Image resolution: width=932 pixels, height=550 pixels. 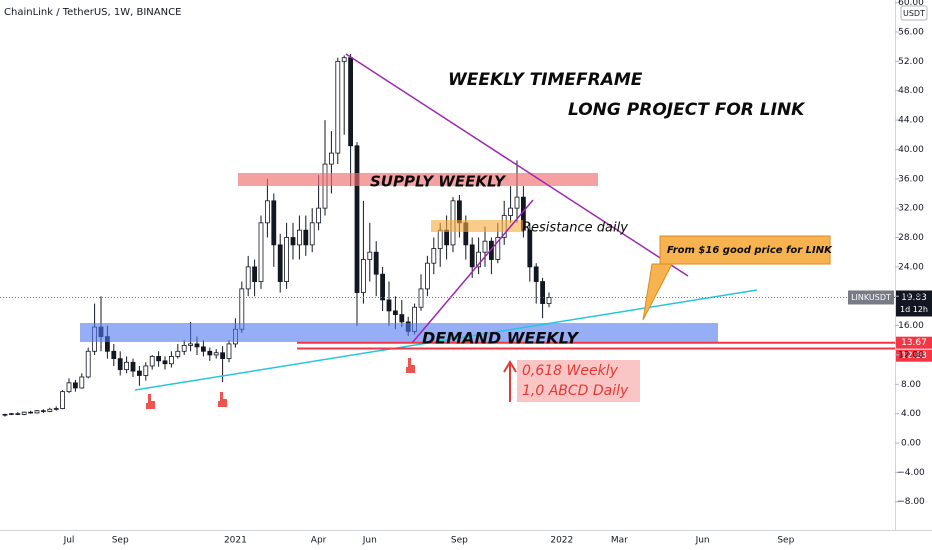 I want to click on y-tick-label: −8.00, so click(x=911, y=502).